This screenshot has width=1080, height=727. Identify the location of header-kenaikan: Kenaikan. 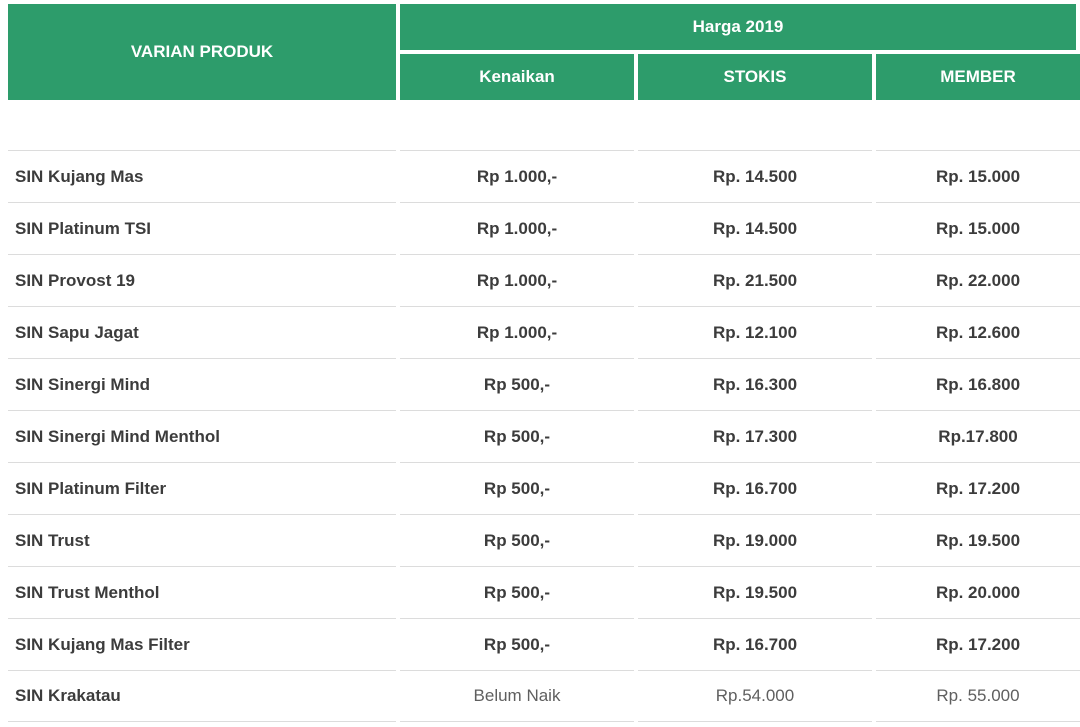
(517, 77).